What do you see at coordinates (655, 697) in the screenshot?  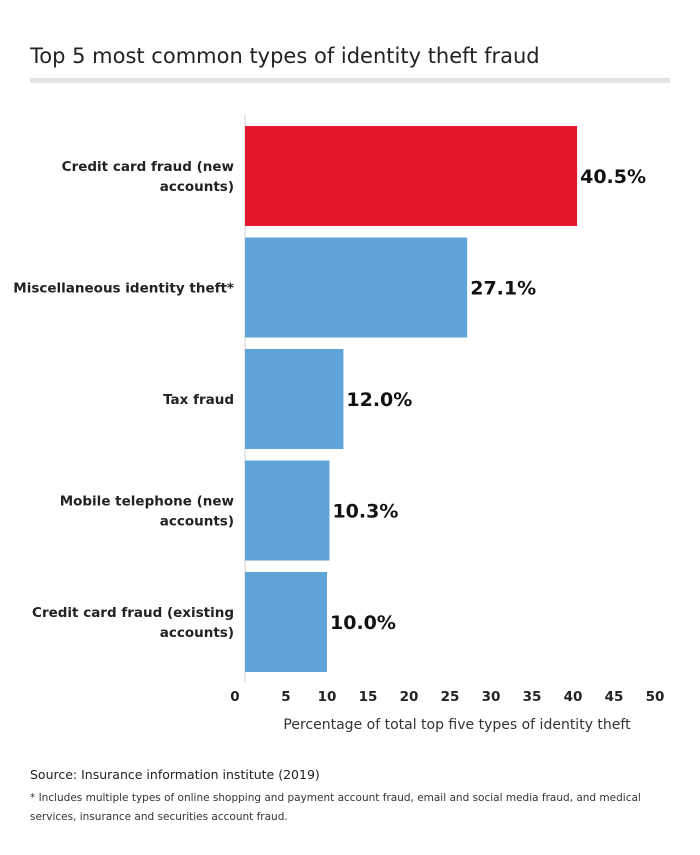 I see `x-tick-label: 50` at bounding box center [655, 697].